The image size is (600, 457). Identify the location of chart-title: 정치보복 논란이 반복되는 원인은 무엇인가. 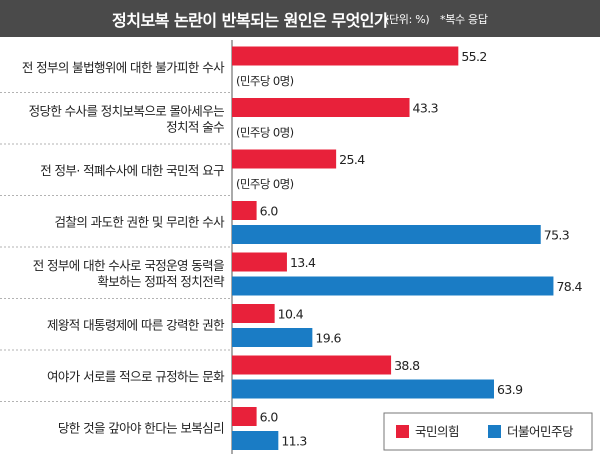
(250, 20).